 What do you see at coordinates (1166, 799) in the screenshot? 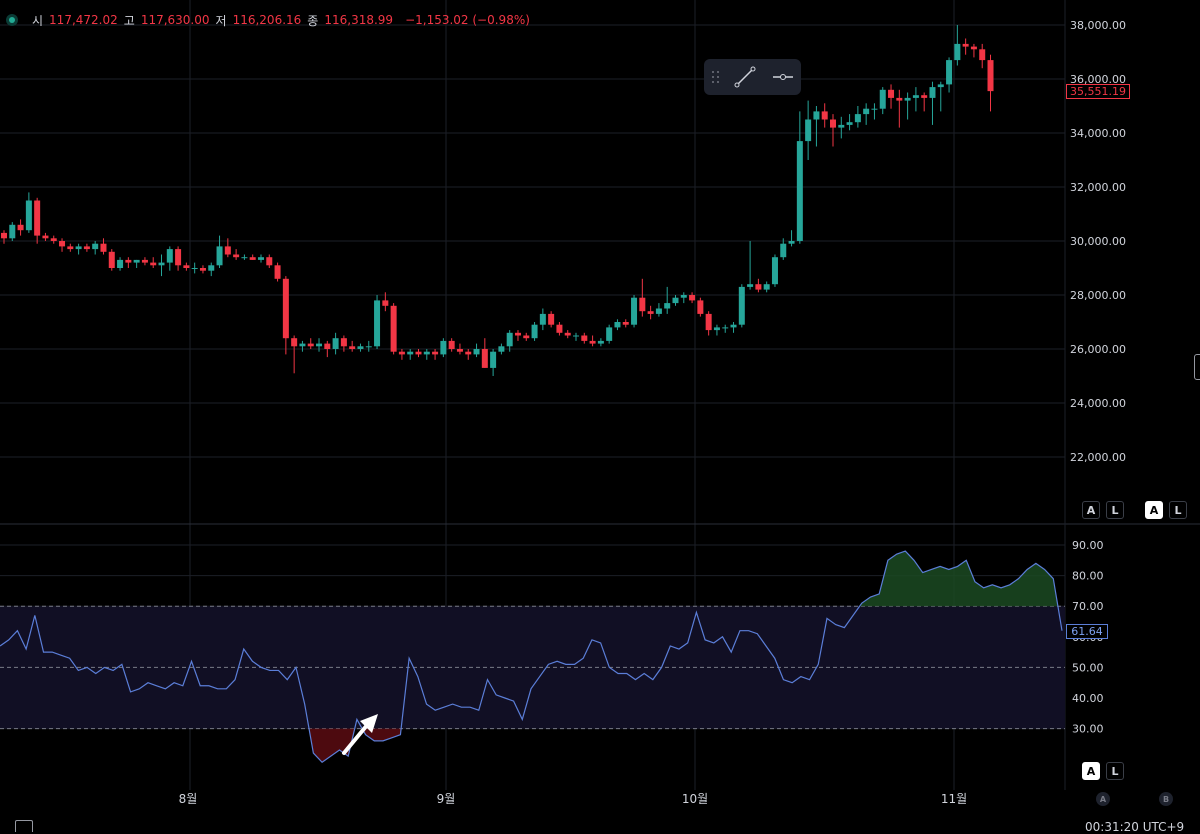
I see `corner-button-b: B` at bounding box center [1166, 799].